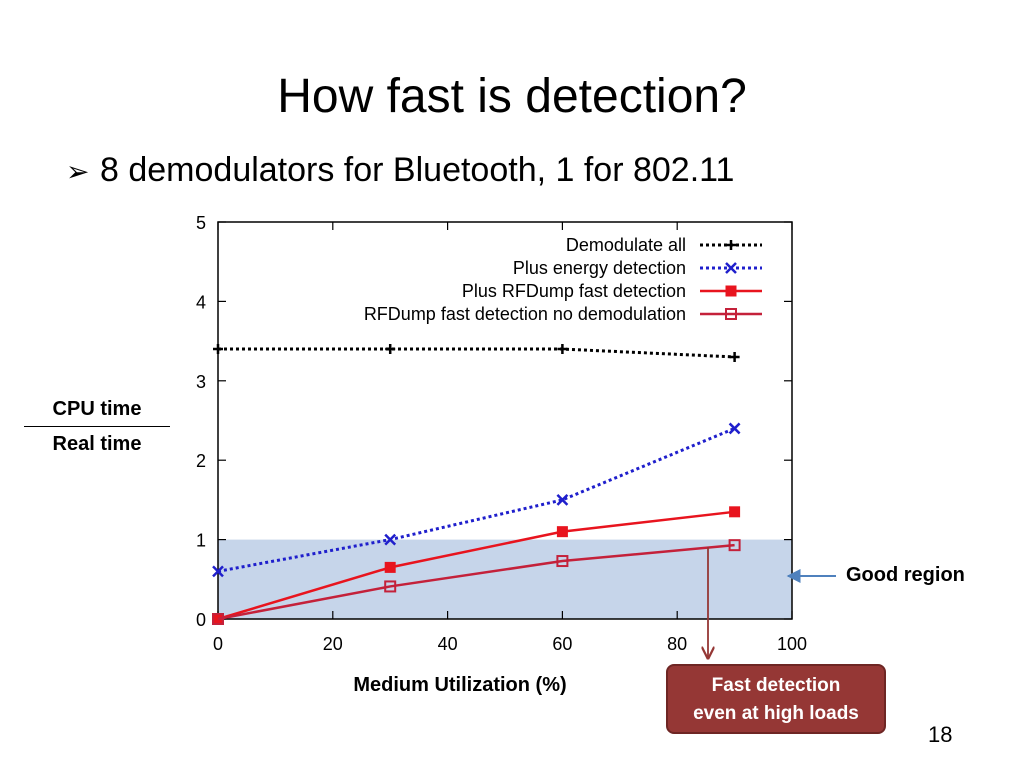  I want to click on x-tick-label: 100, so click(792, 644).